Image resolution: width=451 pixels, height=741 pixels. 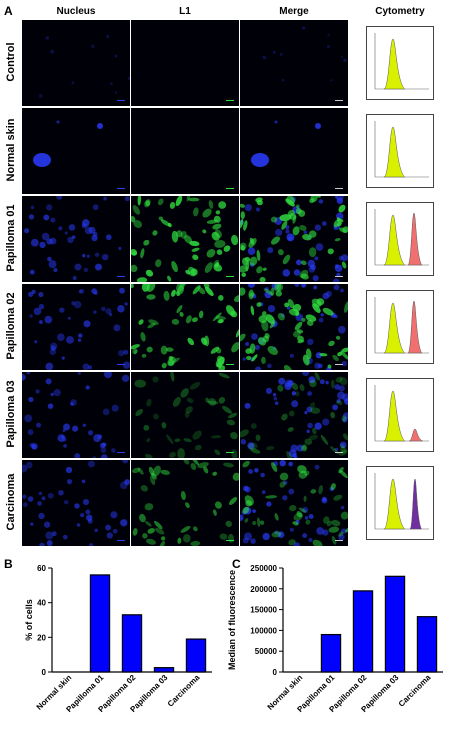 What do you see at coordinates (185, 239) in the screenshot?
I see `micrograph-papilloma-01-l1` at bounding box center [185, 239].